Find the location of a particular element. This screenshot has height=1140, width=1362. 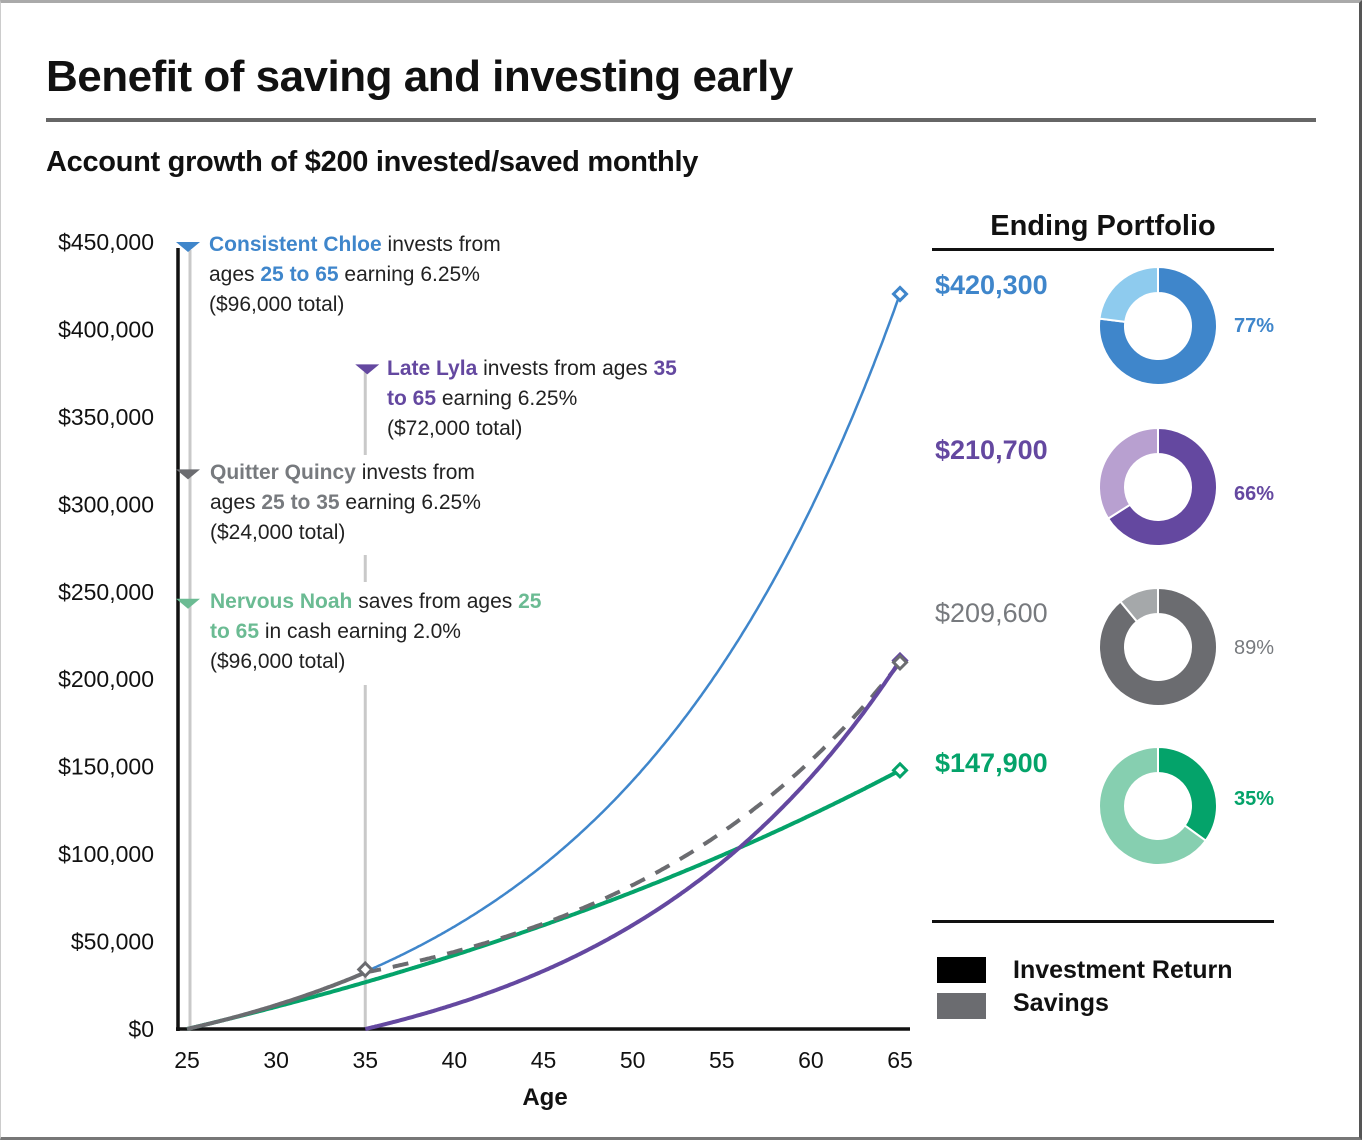

annotation-noah-text: saves from ages is located at coordinates (435, 601).